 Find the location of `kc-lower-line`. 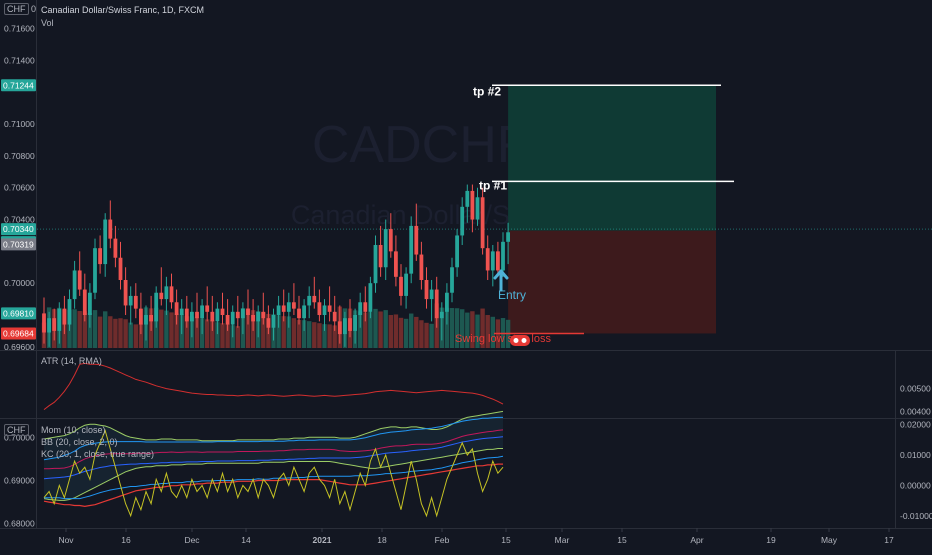

kc-lower-line is located at coordinates (274, 477).